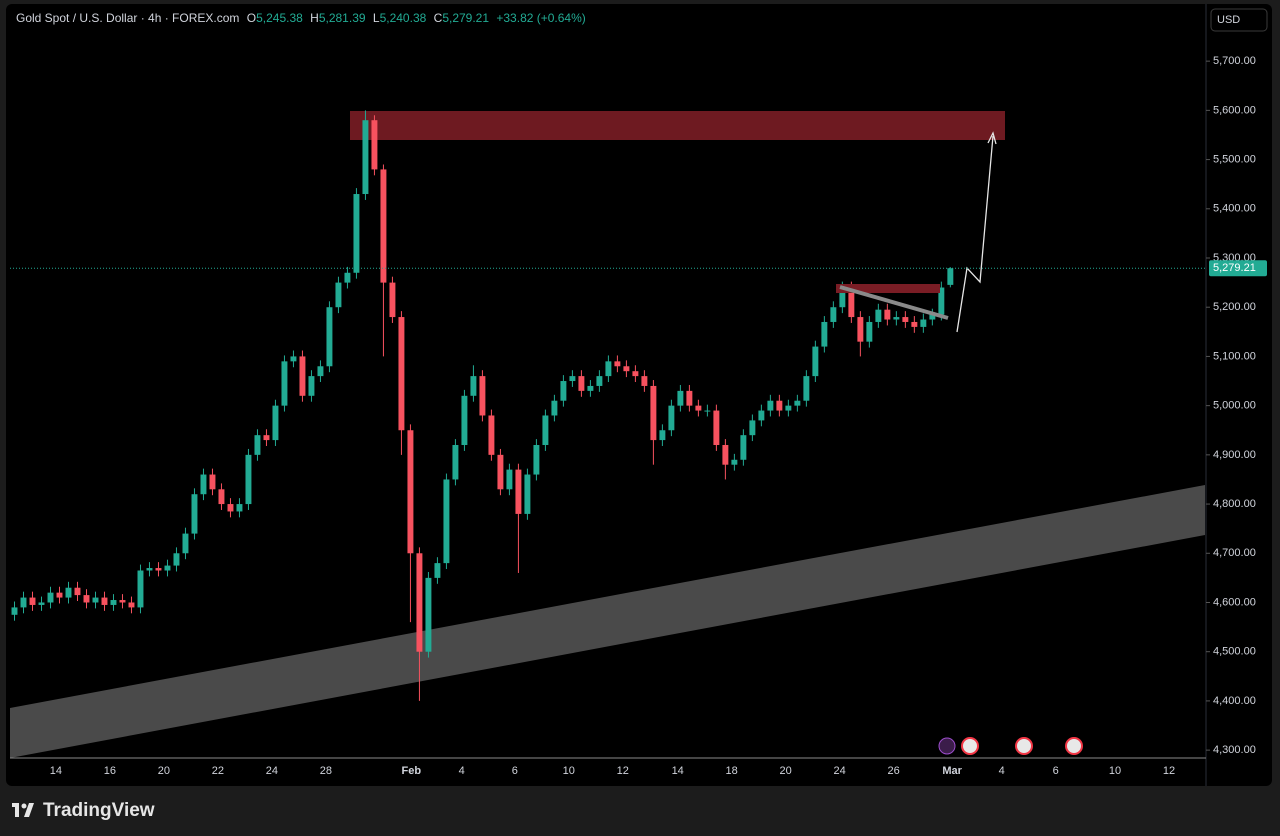 The width and height of the screenshot is (1280, 836). Describe the element at coordinates (1010, 746) in the screenshot. I see `event-icons` at that location.